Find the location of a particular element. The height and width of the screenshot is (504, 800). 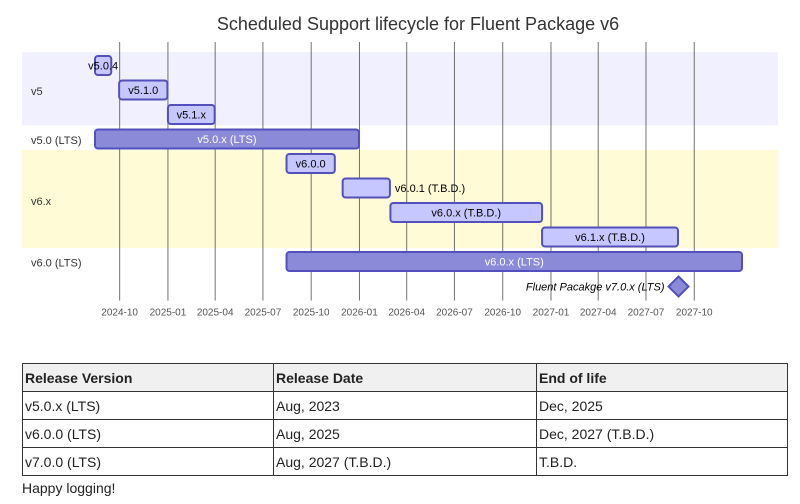

milestone-label: Fluent Pacakge v7.0.x (LTS) is located at coordinates (595, 288).